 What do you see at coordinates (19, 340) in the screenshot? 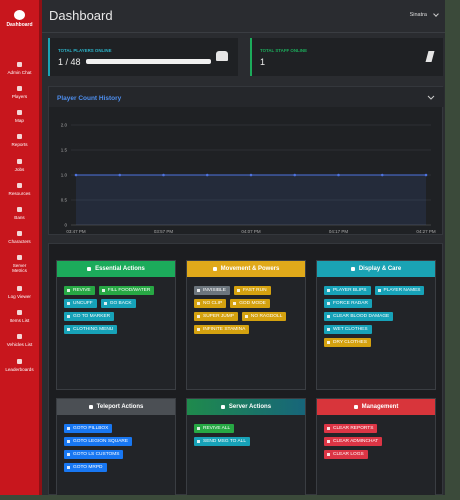
I see `sidebar-item: Vehicles List` at bounding box center [19, 340].